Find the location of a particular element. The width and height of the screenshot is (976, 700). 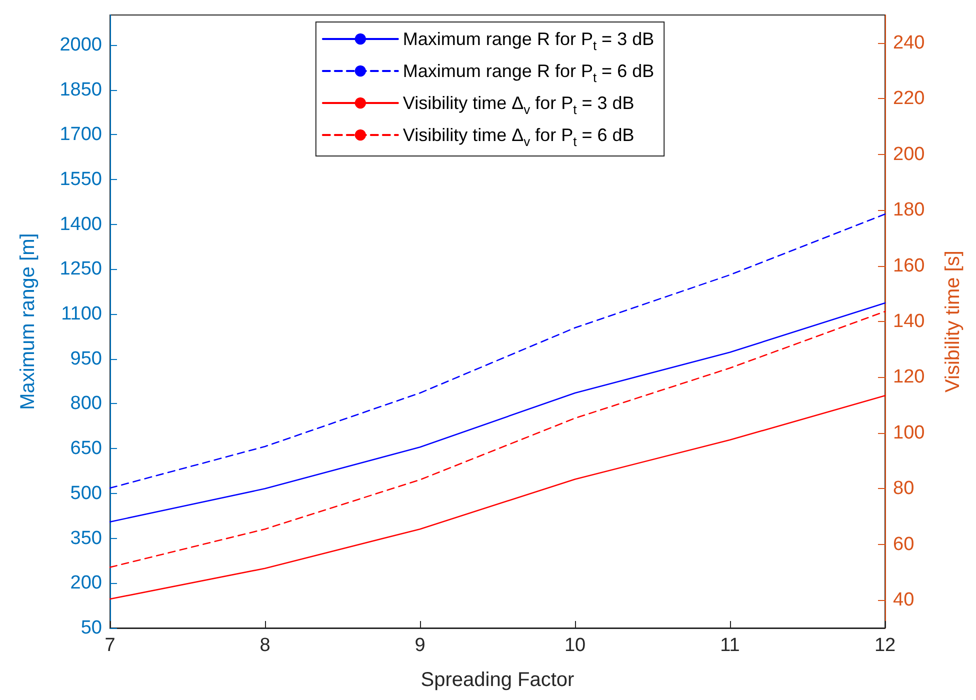

x-axis-title: Spreading Factor is located at coordinates (497, 680).